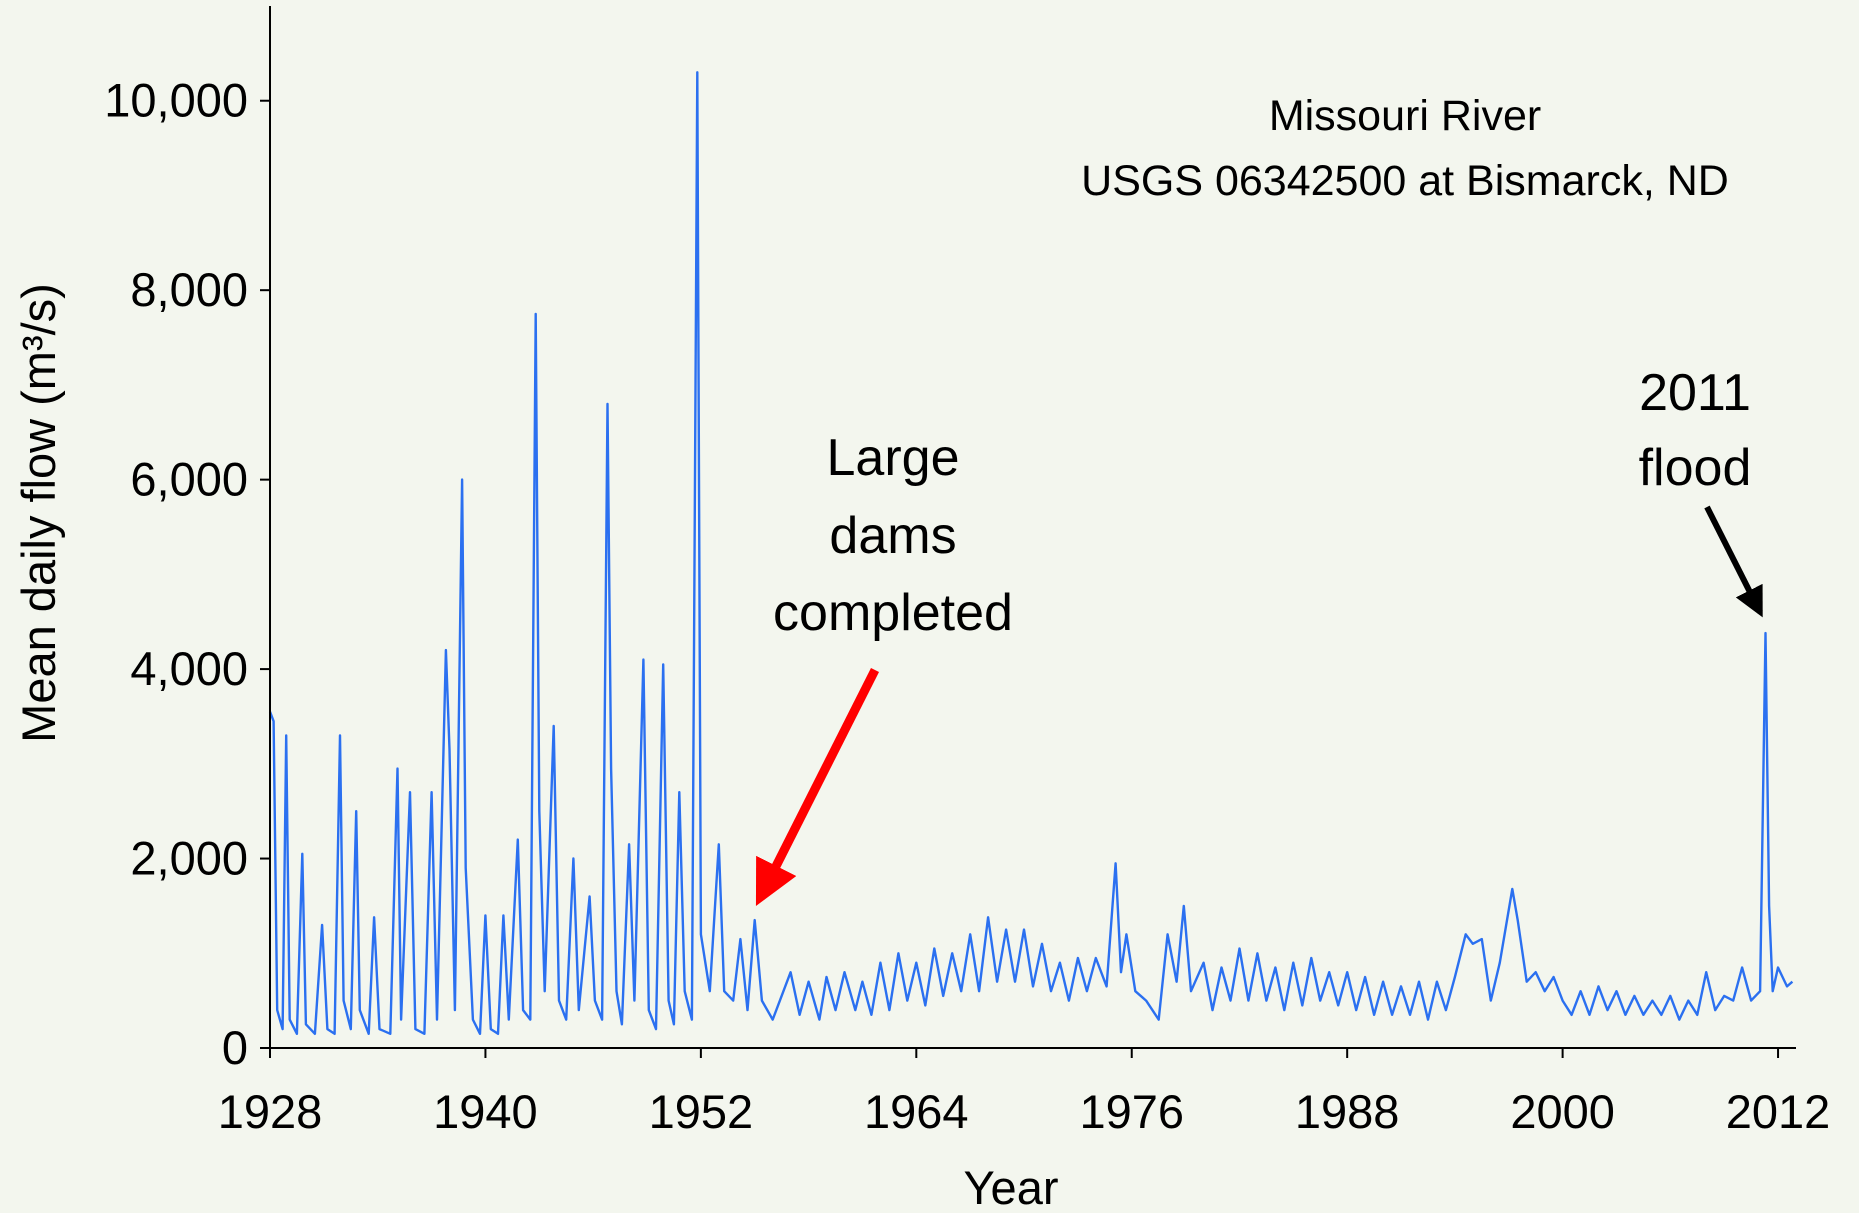  What do you see at coordinates (916, 1111) in the screenshot?
I see `x-tick-label: 1964` at bounding box center [916, 1111].